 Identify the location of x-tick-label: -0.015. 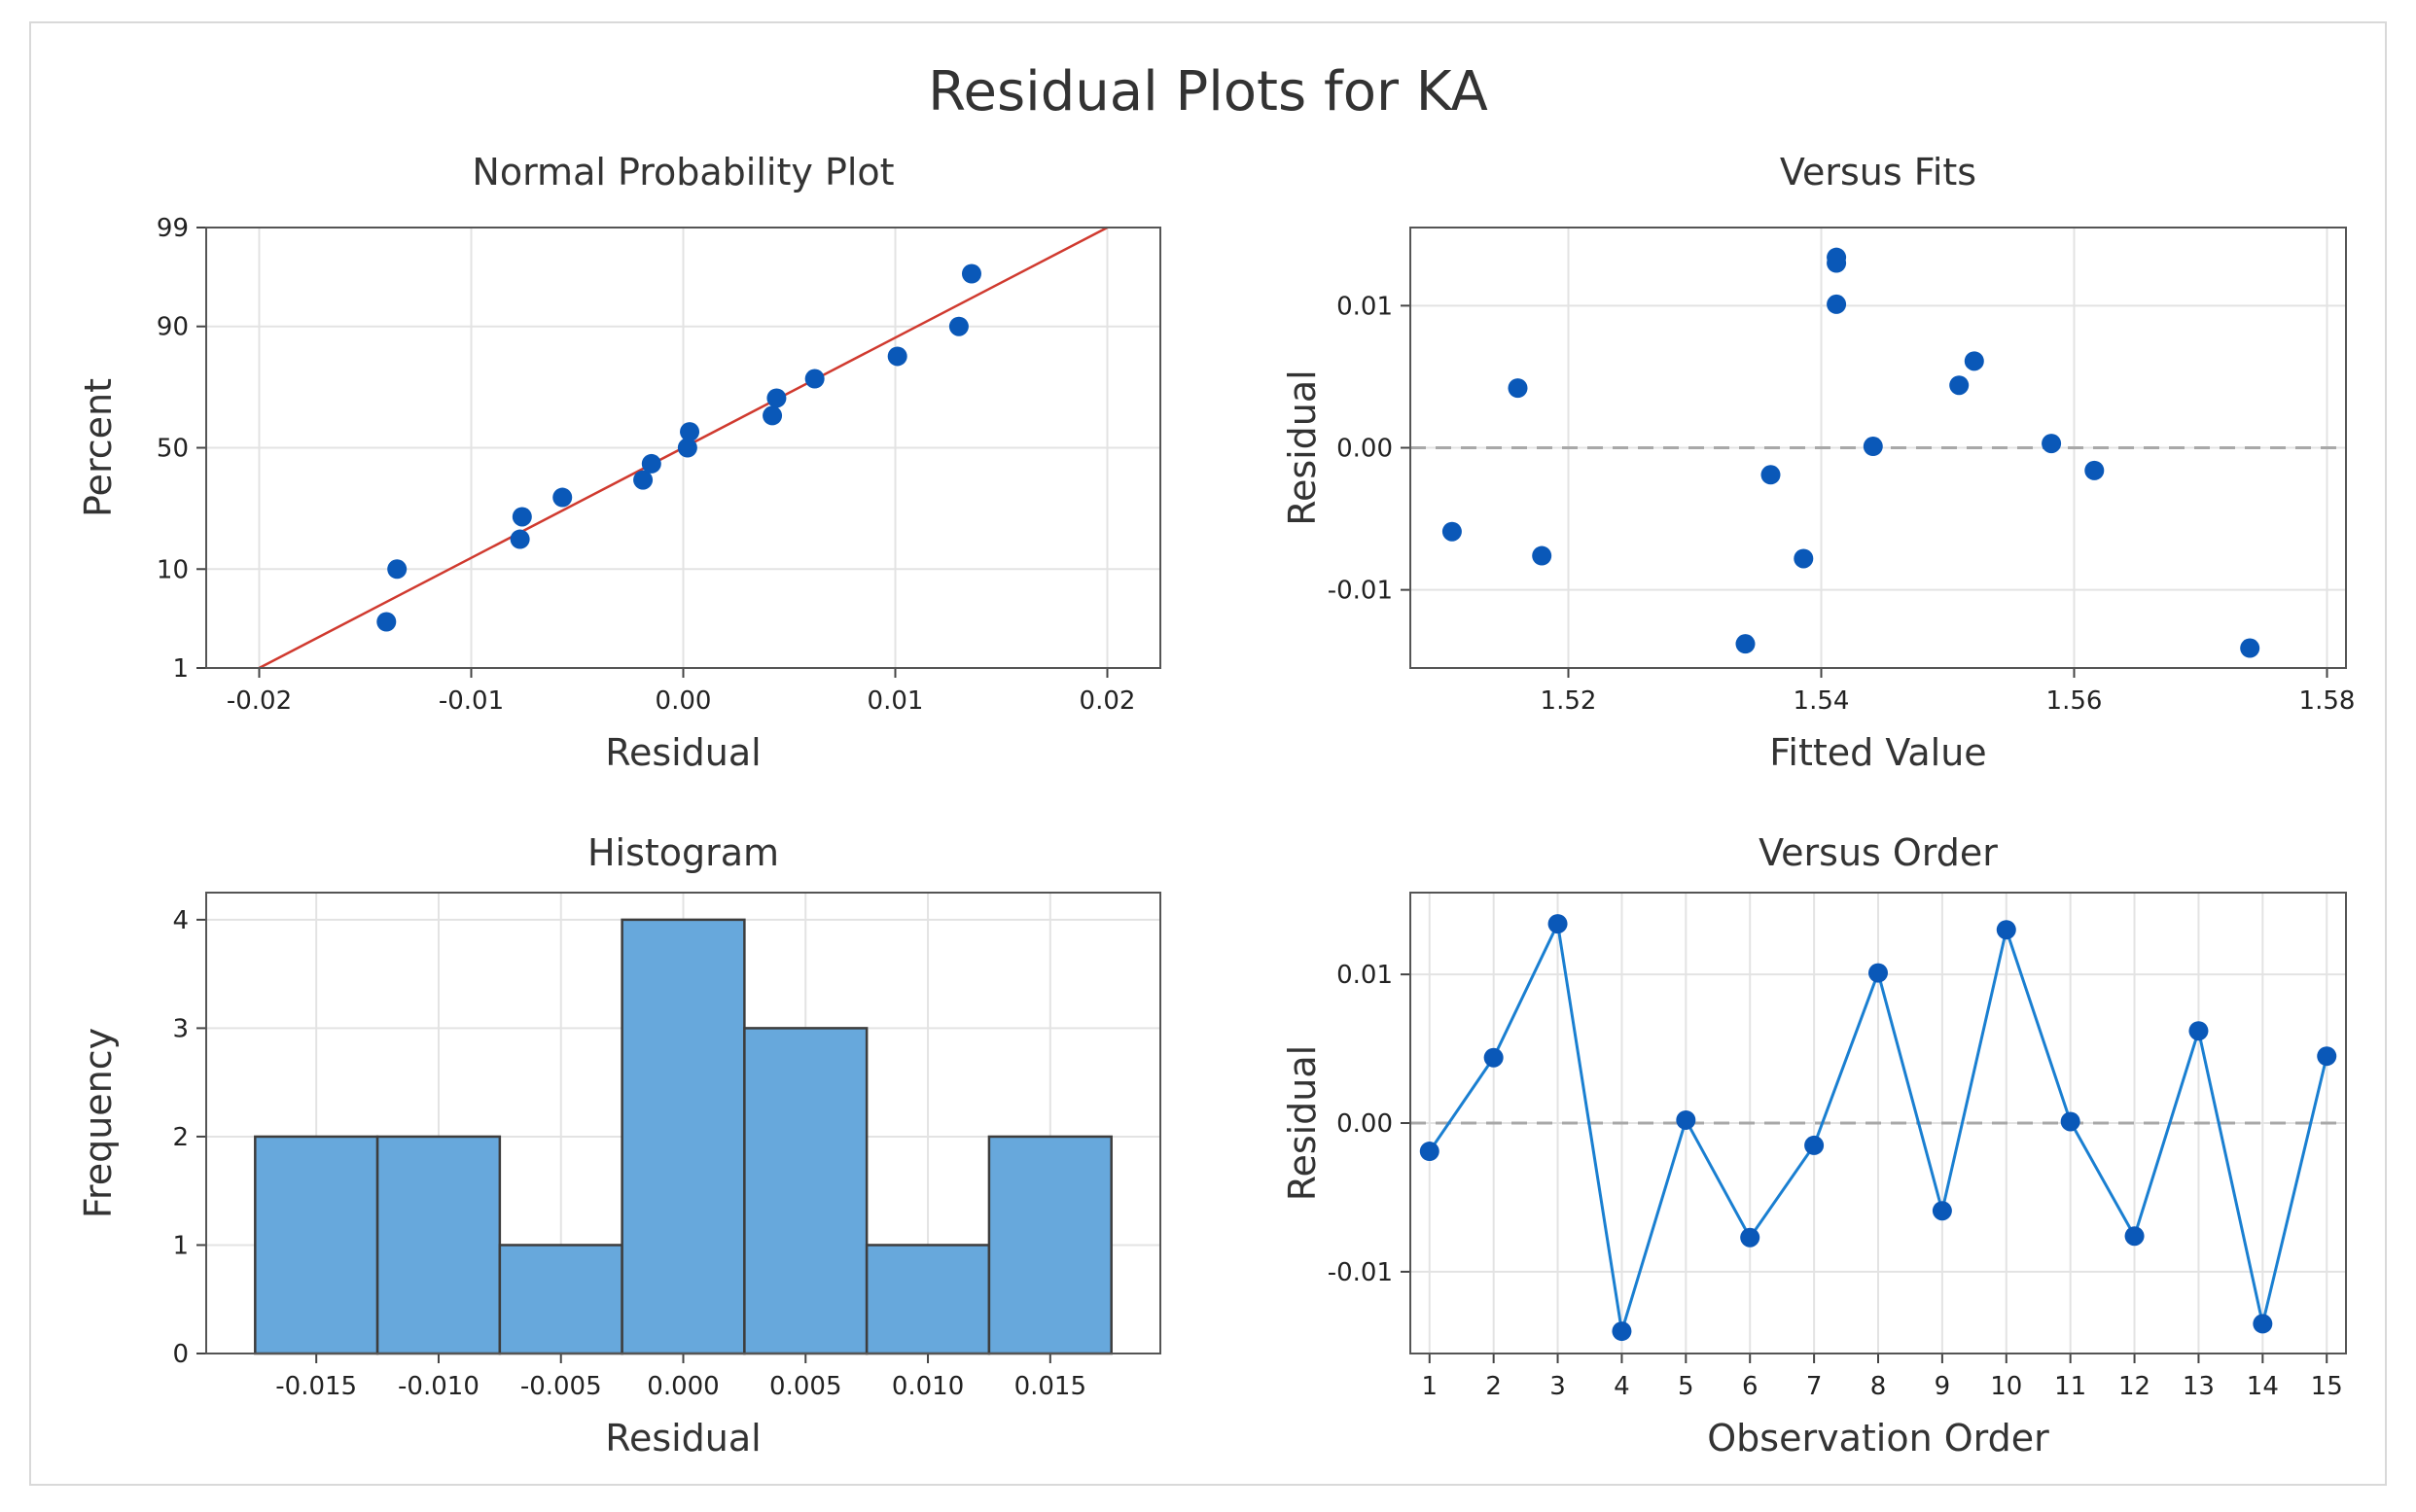
(316, 1386).